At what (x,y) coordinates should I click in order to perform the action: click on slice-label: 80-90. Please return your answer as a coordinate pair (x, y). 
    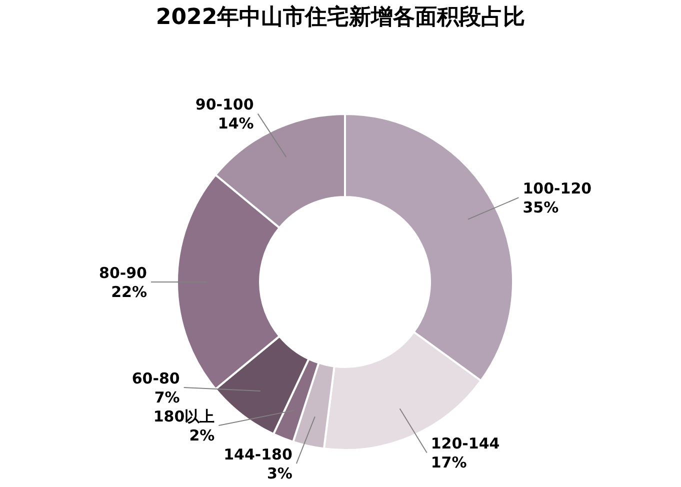
    Looking at the image, I should click on (123, 273).